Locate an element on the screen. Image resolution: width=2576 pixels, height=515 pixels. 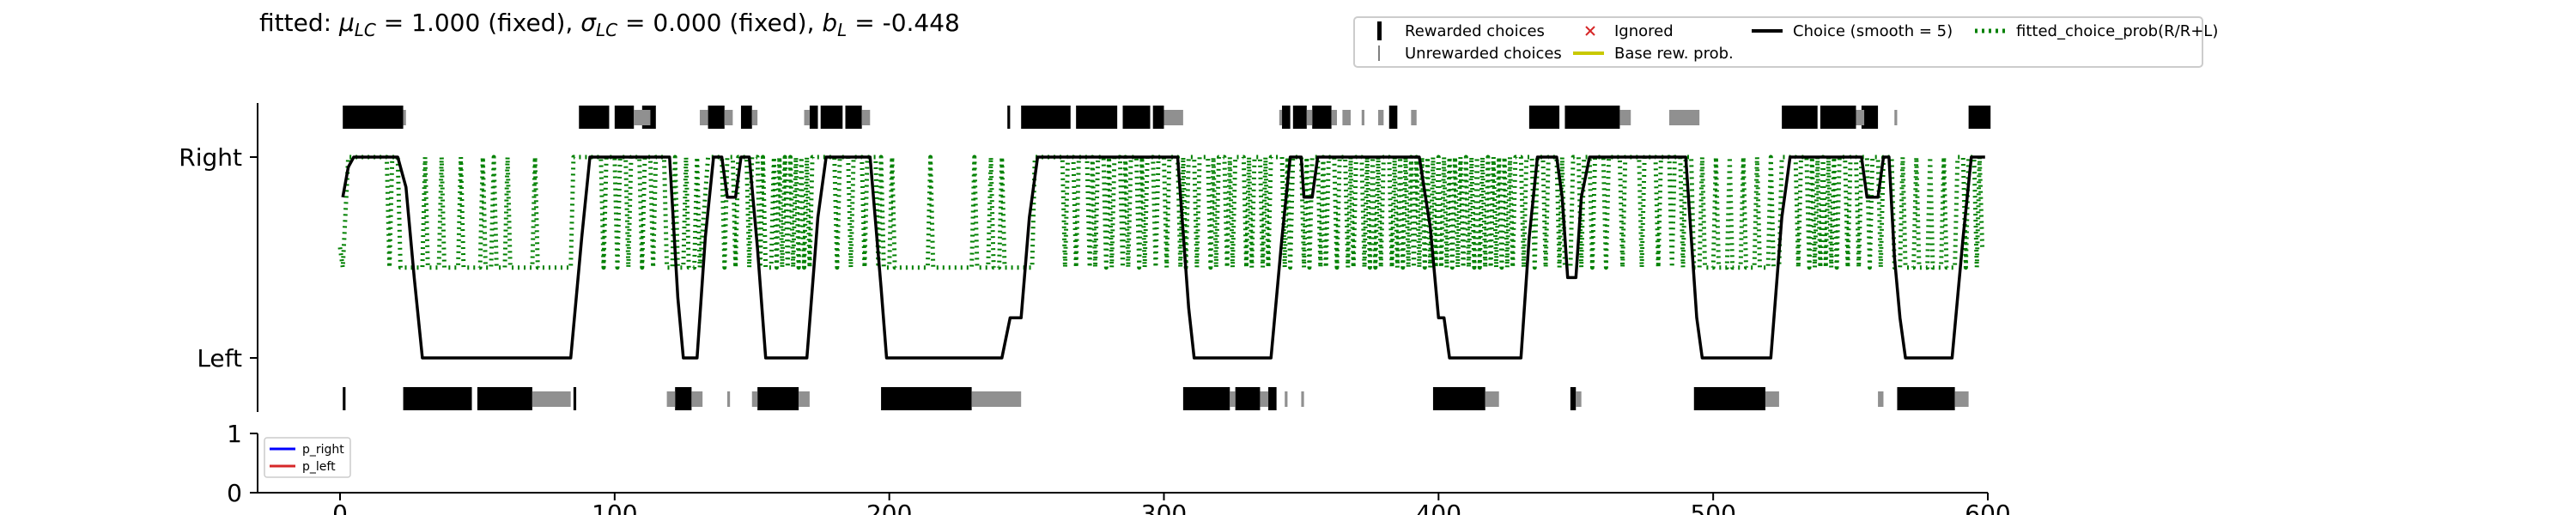
lower-xtick-label-2: 200 is located at coordinates (889, 507).